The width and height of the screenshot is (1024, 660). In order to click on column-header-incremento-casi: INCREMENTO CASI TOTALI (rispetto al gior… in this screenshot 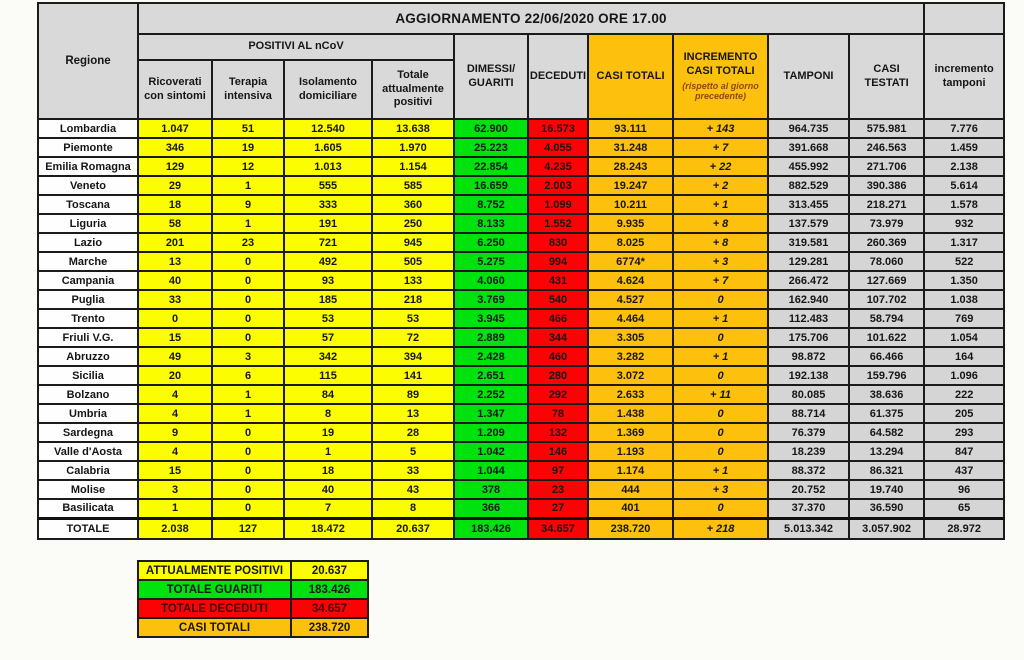, I will do `click(720, 76)`.